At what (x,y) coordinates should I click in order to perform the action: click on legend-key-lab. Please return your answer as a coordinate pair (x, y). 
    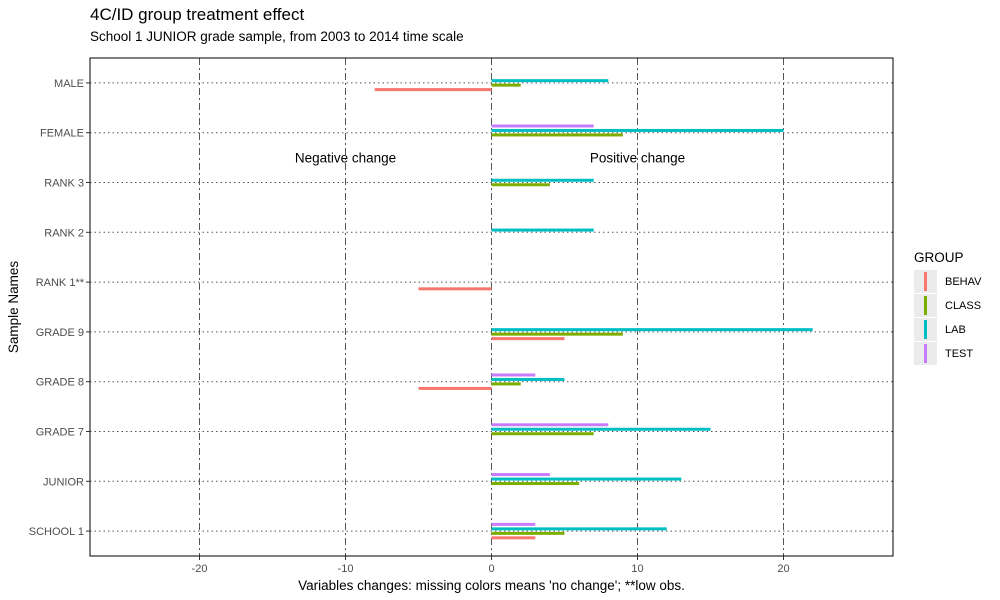
    Looking at the image, I should click on (925, 329).